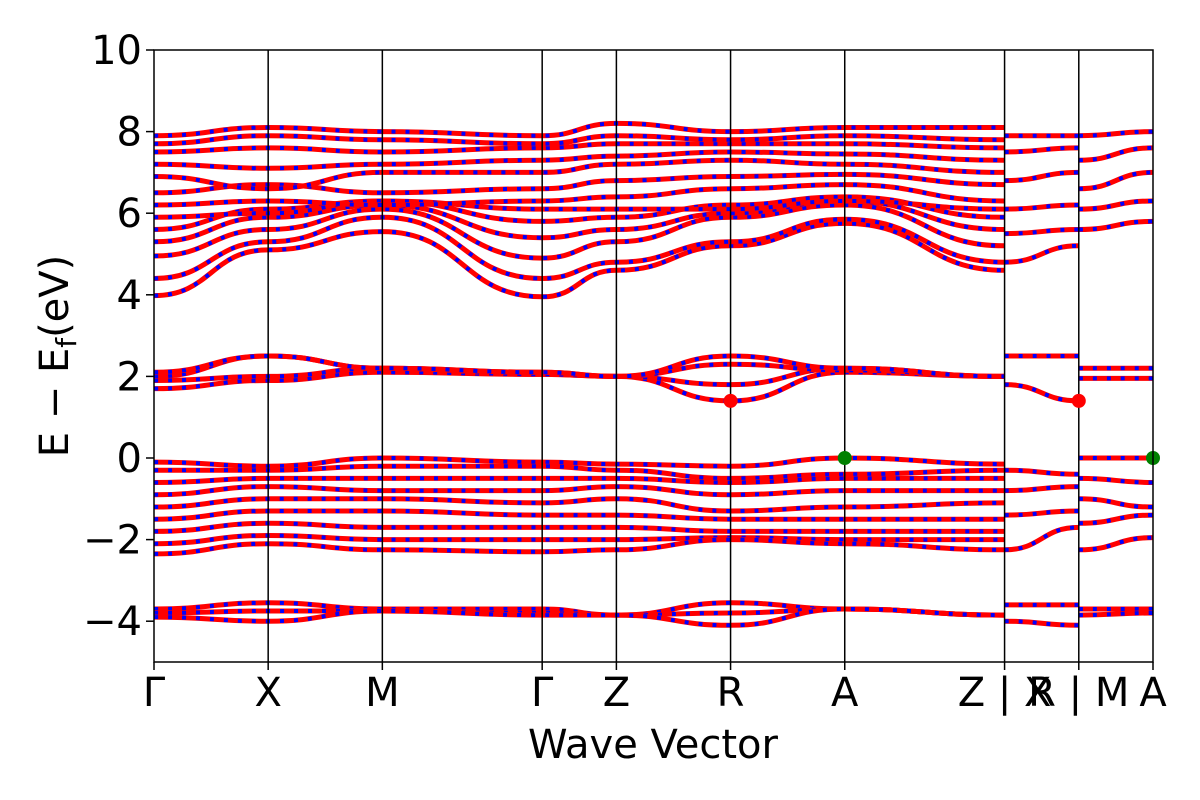 This screenshot has width=1200, height=800. What do you see at coordinates (1116, 205) in the screenshot?
I see `band-44-spin-up` at bounding box center [1116, 205].